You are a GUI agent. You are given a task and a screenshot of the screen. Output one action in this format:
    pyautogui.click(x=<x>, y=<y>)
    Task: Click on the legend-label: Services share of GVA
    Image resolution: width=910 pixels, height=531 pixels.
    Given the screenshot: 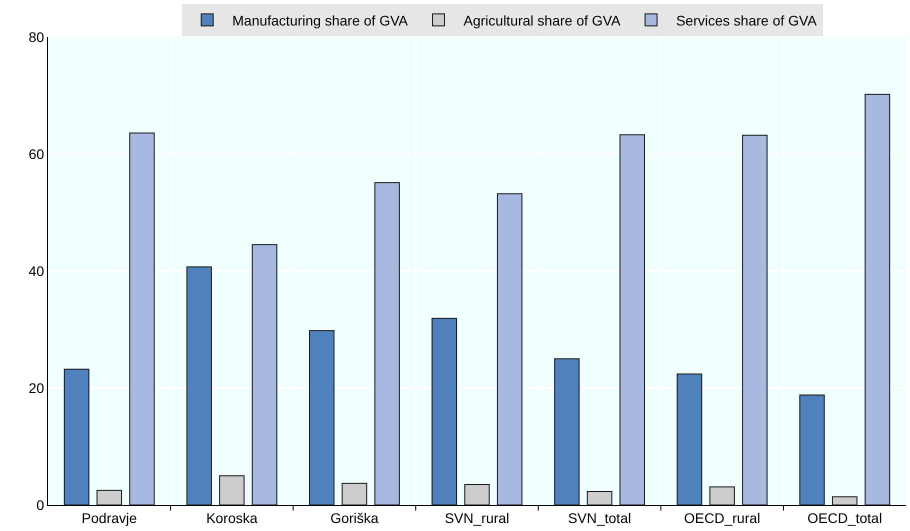 What is the action you would take?
    pyautogui.click(x=747, y=20)
    